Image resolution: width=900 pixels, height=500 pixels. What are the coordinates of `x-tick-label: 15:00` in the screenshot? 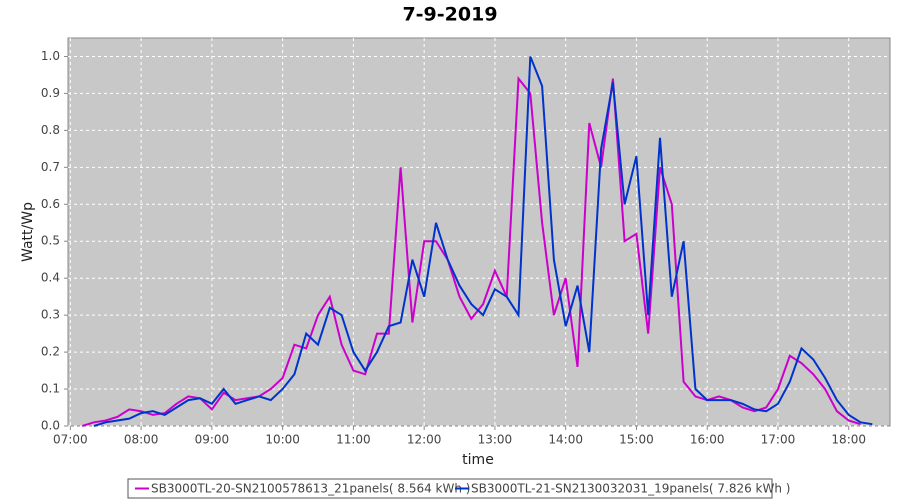 It's located at (636, 440).